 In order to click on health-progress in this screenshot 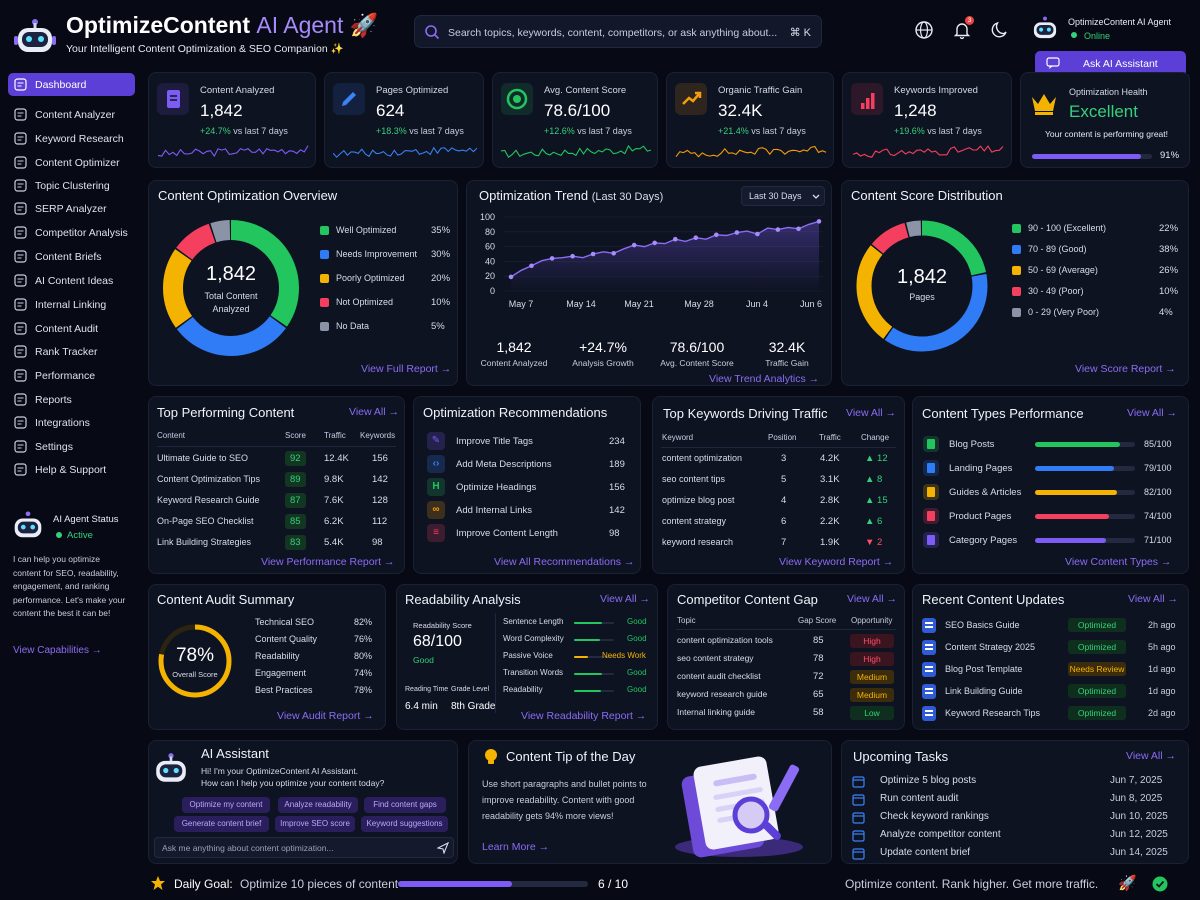, I will do `click(1092, 156)`.